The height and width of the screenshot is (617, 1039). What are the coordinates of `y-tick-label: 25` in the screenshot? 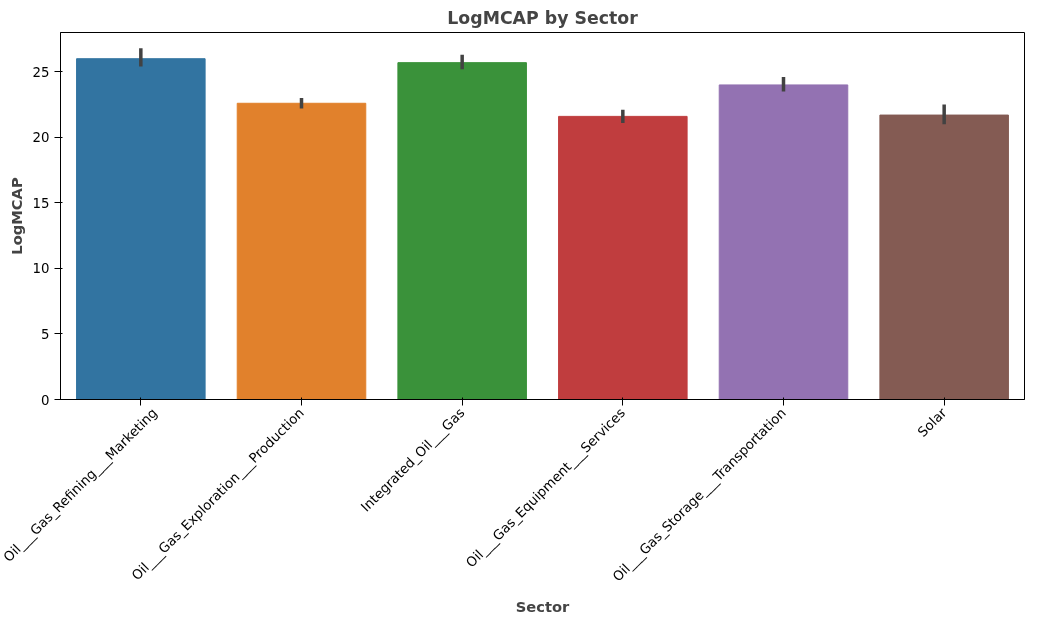 It's located at (41, 72).